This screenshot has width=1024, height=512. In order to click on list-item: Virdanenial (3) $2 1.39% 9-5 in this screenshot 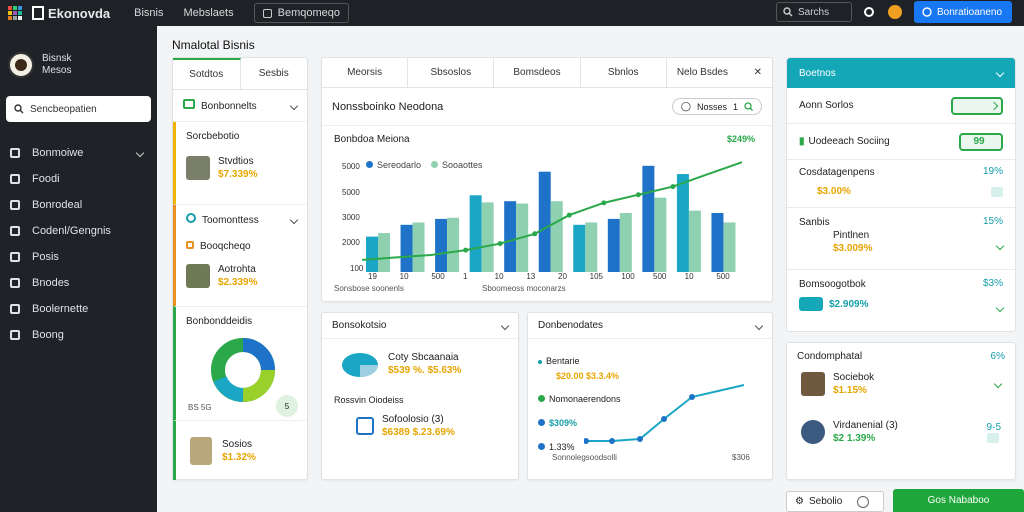, I will do `click(901, 422)`.